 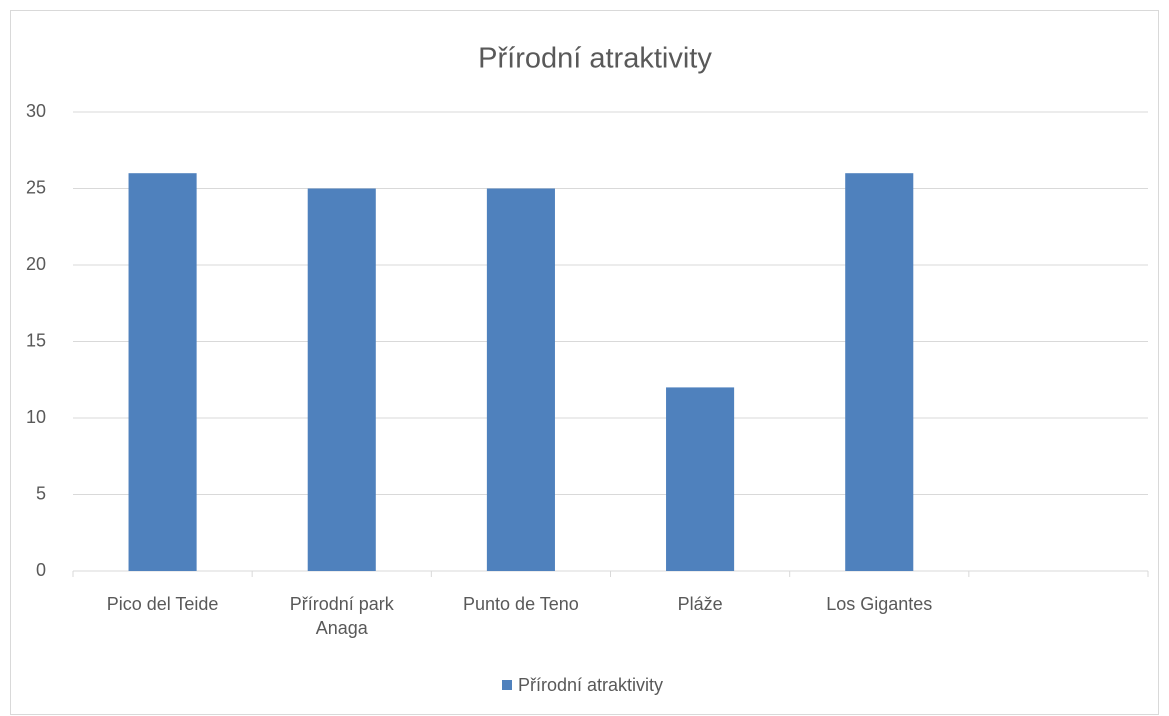 What do you see at coordinates (36, 340) in the screenshot?
I see `y-tick-label: 15` at bounding box center [36, 340].